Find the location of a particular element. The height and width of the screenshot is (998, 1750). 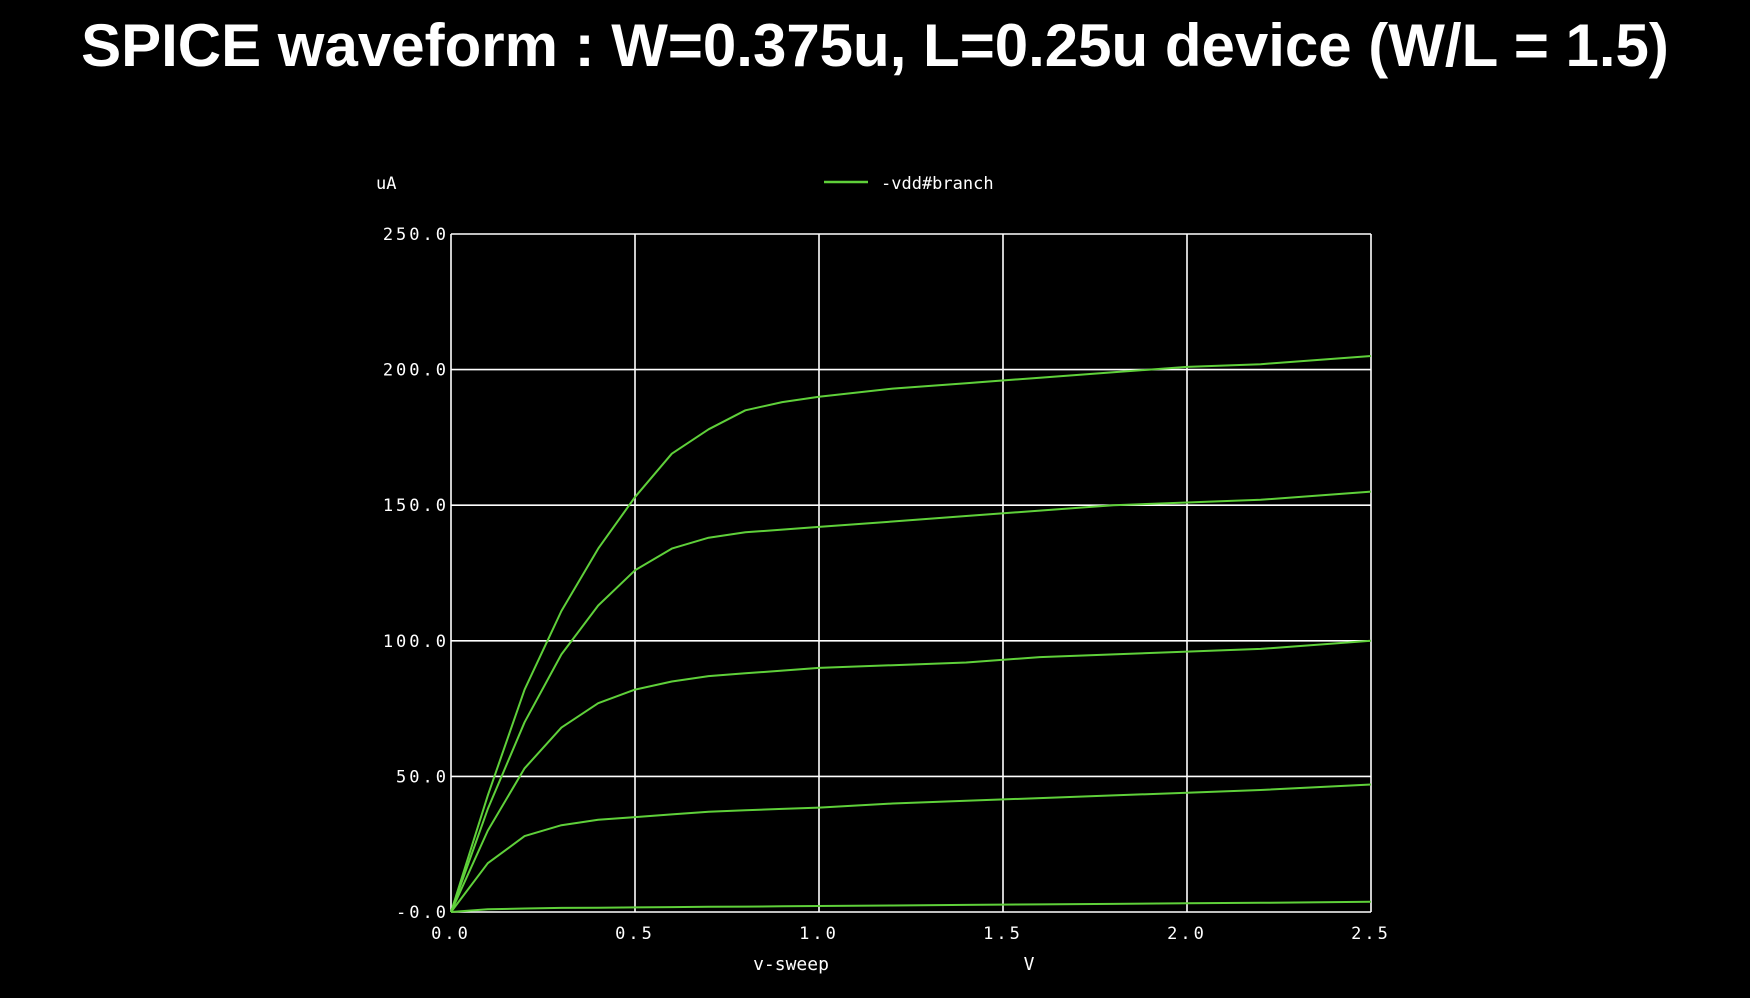

legend-label: -vdd#branch is located at coordinates (937, 184).